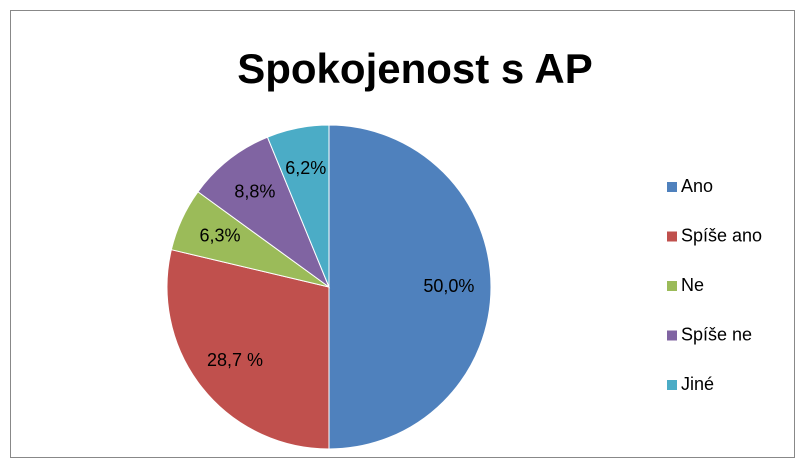  What do you see at coordinates (716, 334) in the screenshot?
I see `legend-label: Spíše ne` at bounding box center [716, 334].